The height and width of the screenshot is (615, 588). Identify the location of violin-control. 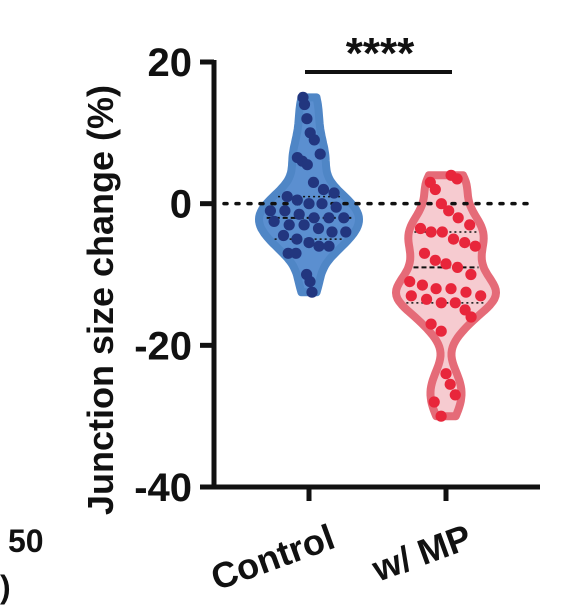
(309, 195).